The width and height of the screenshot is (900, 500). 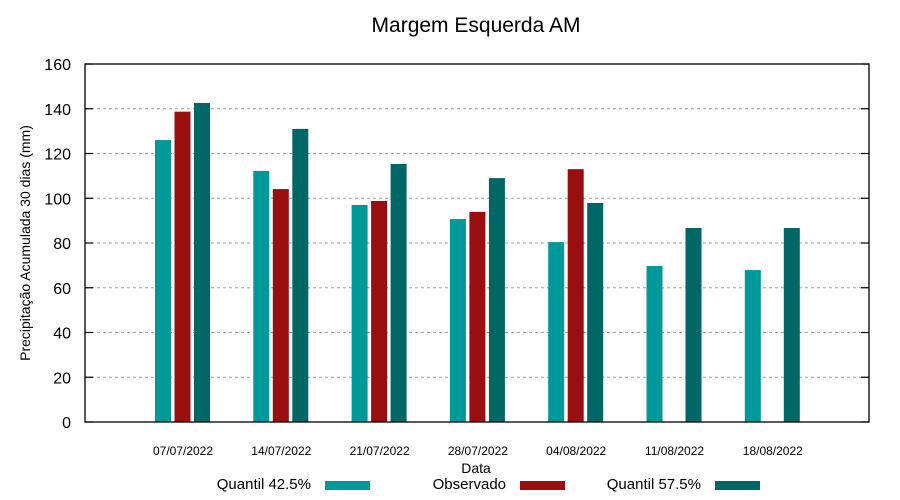 What do you see at coordinates (57, 155) in the screenshot?
I see `y-tick-label: 120` at bounding box center [57, 155].